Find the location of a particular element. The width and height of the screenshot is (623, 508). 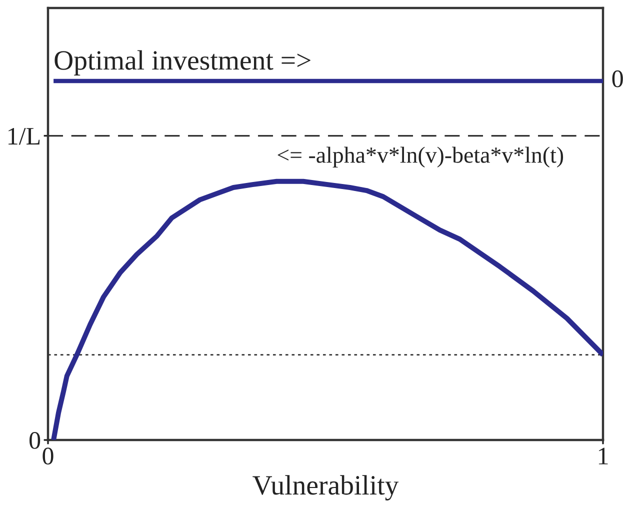

y-tick-label: 1/L is located at coordinates (24, 136).